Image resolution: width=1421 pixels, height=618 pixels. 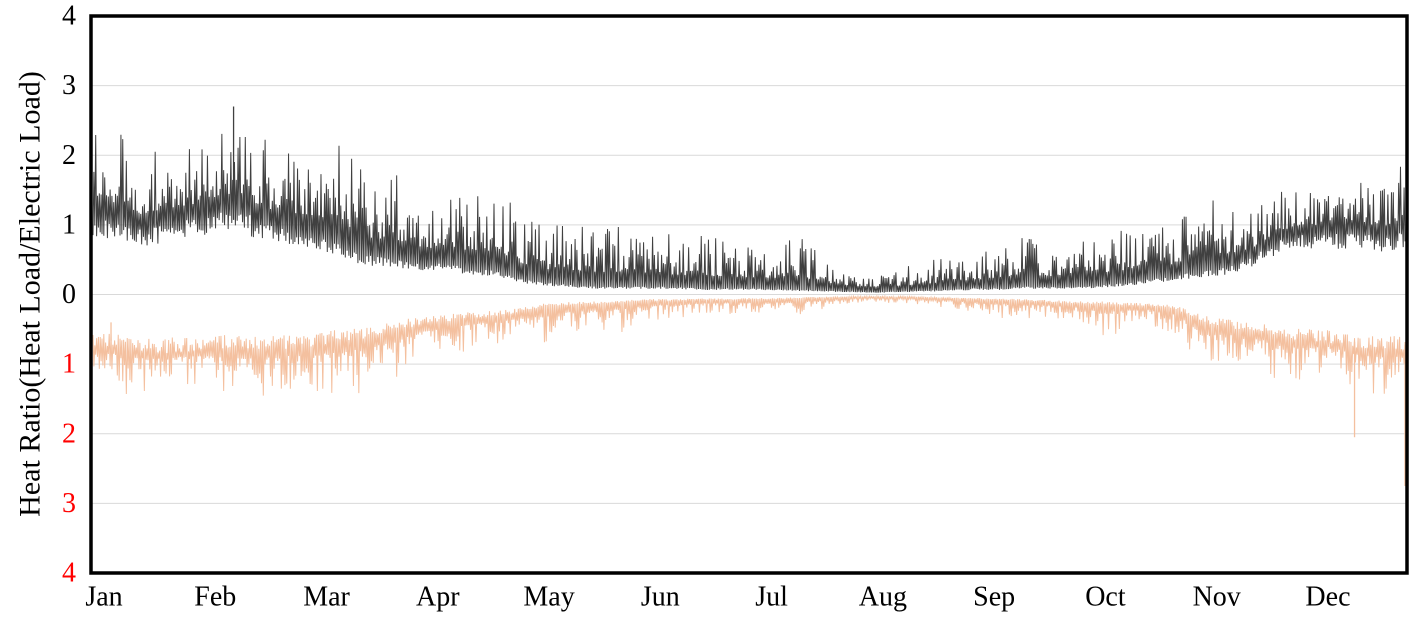 What do you see at coordinates (69, 85) in the screenshot?
I see `y-tick-label: 3` at bounding box center [69, 85].